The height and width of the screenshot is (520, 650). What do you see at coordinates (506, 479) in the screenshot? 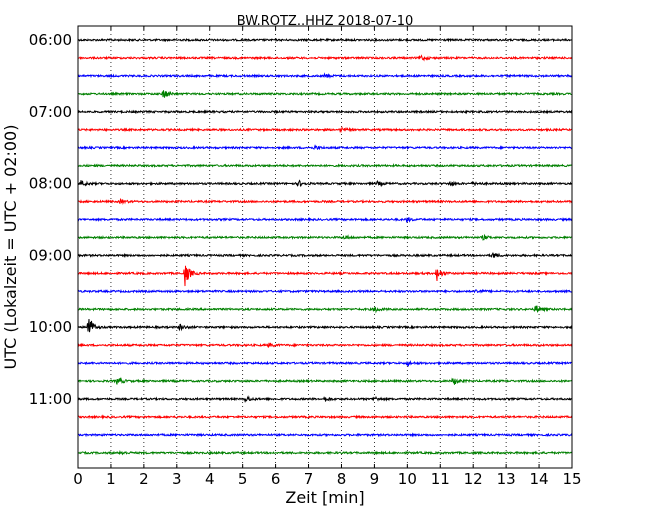
I see `x-tick-label: 13` at bounding box center [506, 479].